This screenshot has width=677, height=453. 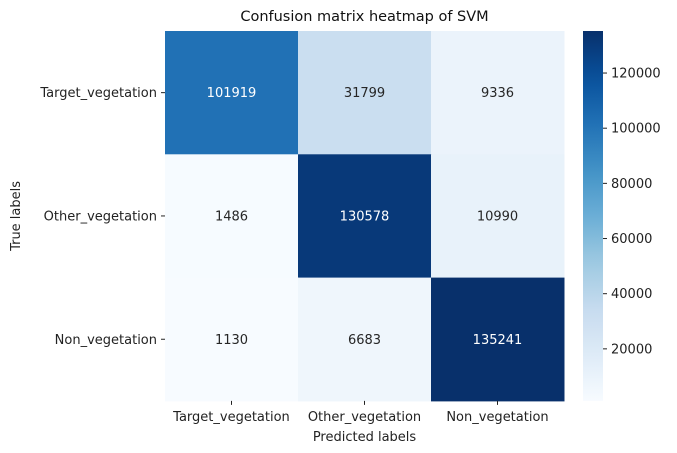 What do you see at coordinates (631, 239) in the screenshot?
I see `colorbar-tick-label: 60000` at bounding box center [631, 239].